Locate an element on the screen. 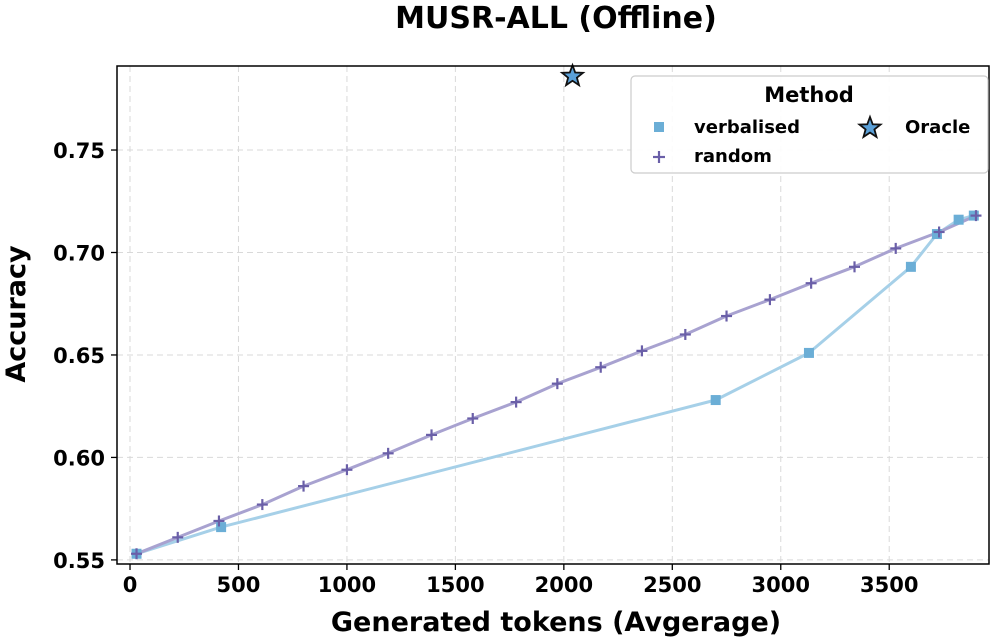 This screenshot has width=997, height=640. x-tick-label: 2000 is located at coordinates (564, 585).